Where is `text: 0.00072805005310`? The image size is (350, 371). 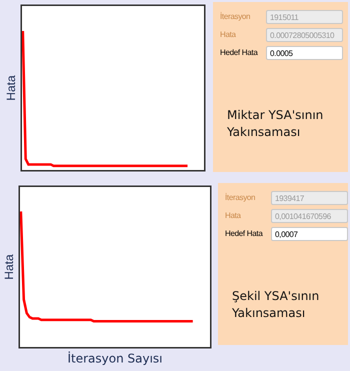 text: 0.00072805005310 is located at coordinates (304, 35).